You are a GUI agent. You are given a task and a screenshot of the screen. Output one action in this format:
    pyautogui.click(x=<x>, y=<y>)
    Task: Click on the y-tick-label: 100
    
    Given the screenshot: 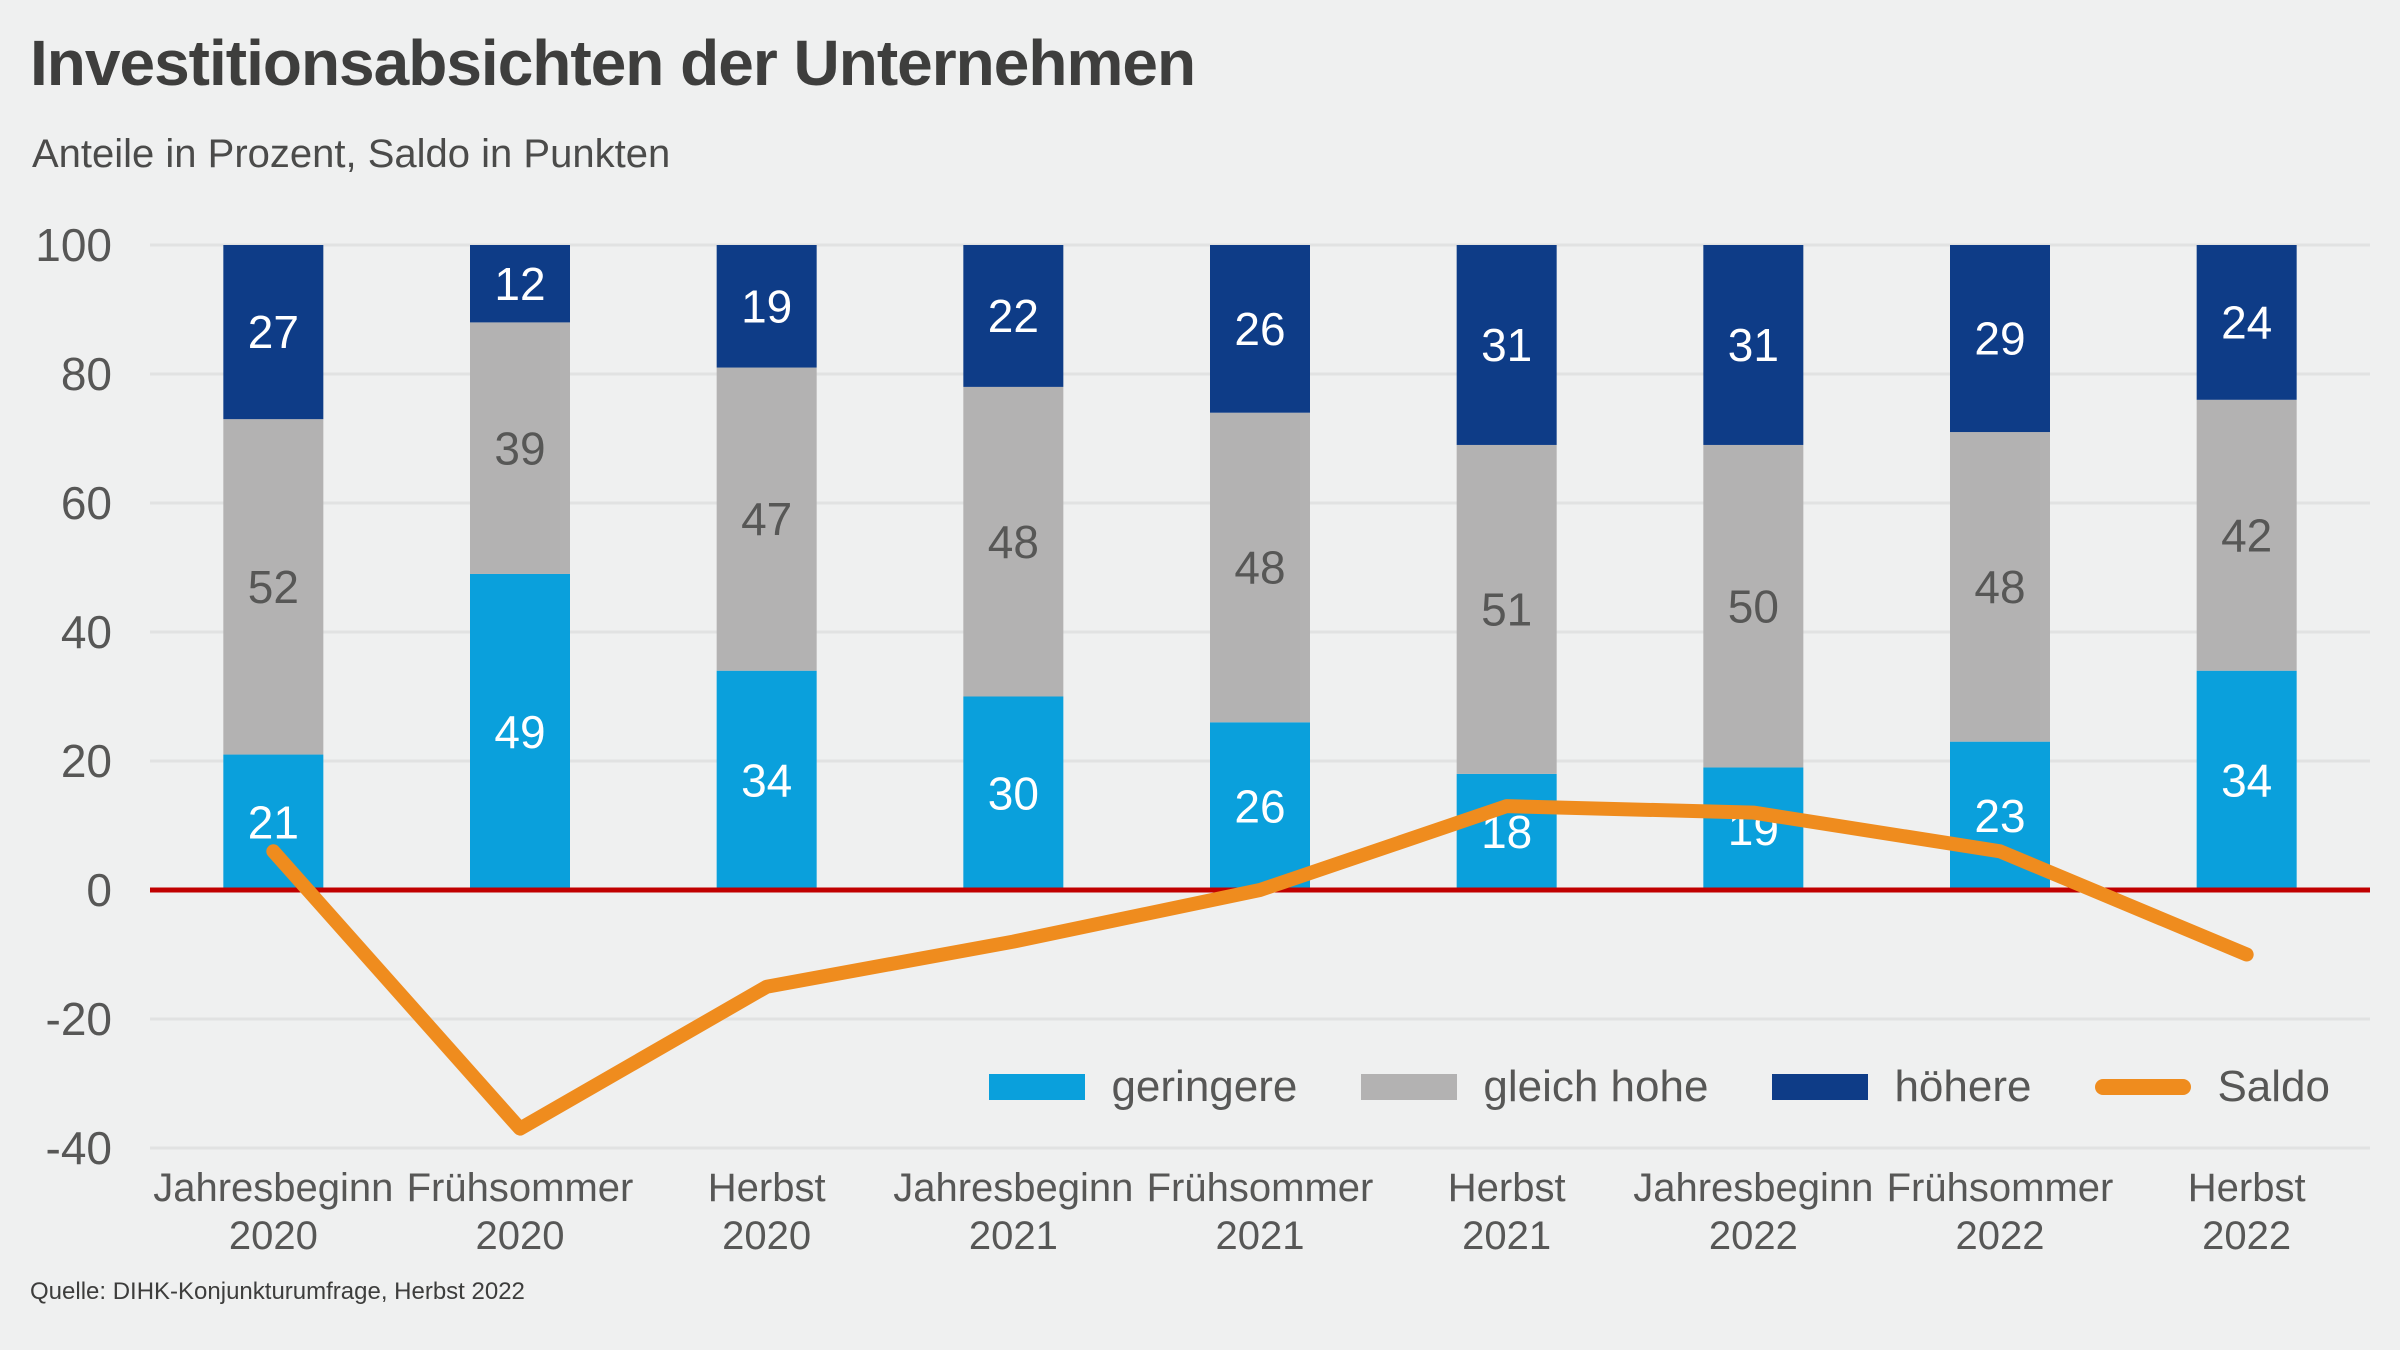 What is the action you would take?
    pyautogui.click(x=73, y=245)
    